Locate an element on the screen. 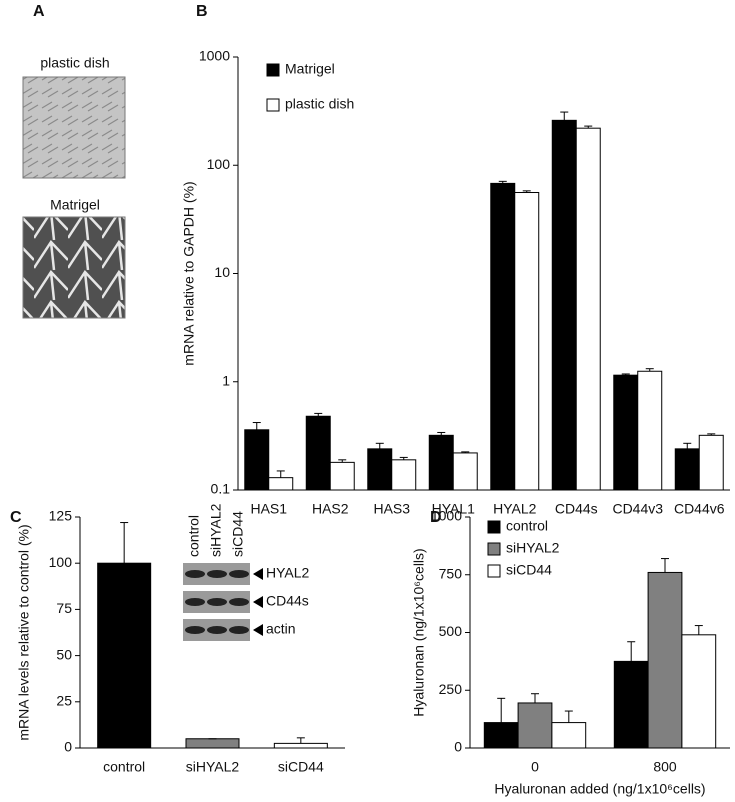  x-tick-label: 800 is located at coordinates (665, 767).